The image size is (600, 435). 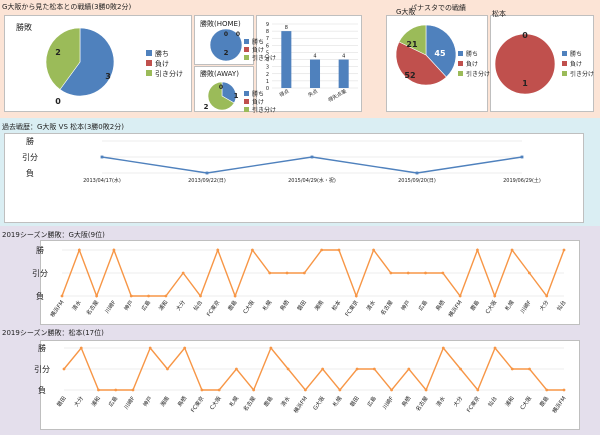 I want to click on season-matsumoto-xtick-6: 湘南, so click(x=164, y=401).